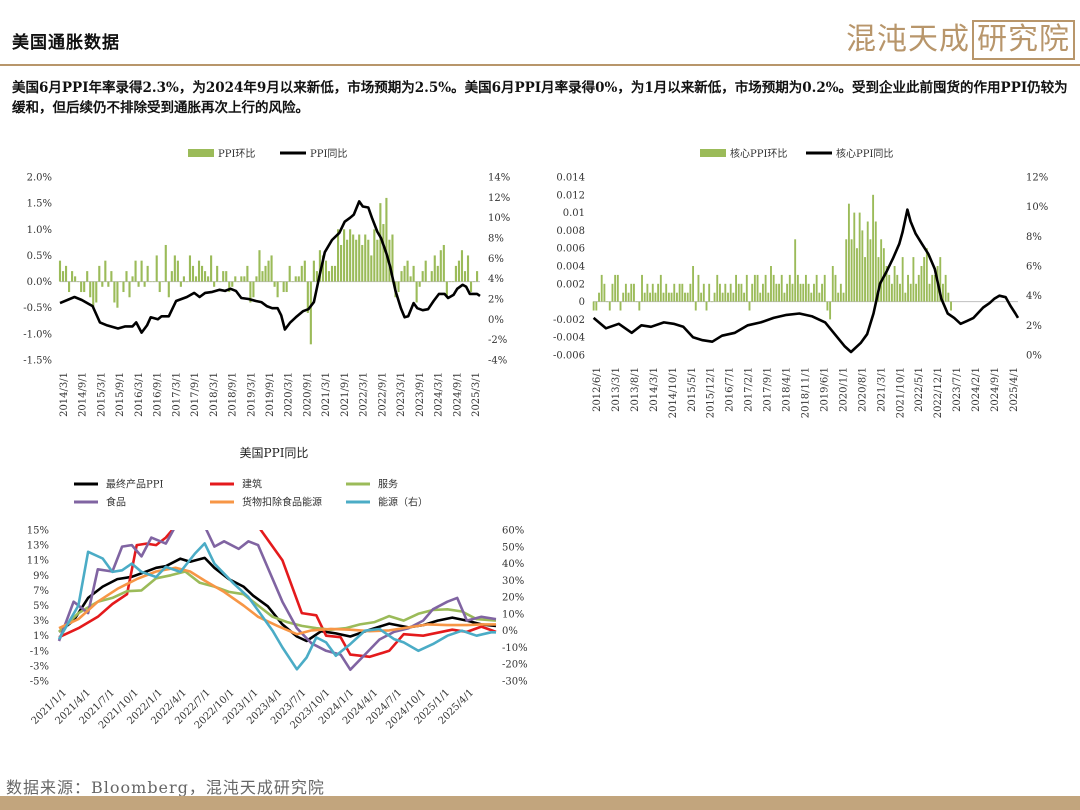  I want to click on left-axis-tick-label: -1.0%, so click(37, 334).